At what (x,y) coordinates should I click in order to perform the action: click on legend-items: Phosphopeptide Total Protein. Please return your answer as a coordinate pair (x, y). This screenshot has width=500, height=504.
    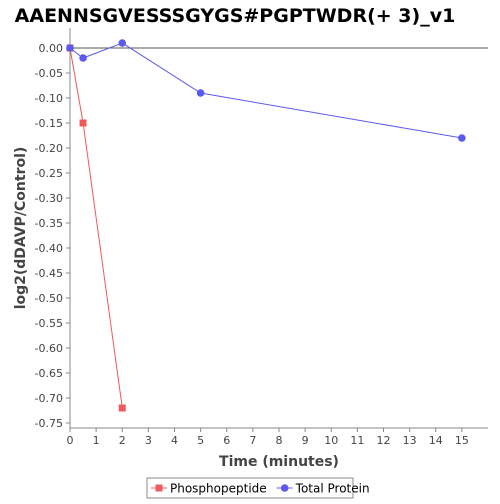
    Looking at the image, I should click on (260, 489).